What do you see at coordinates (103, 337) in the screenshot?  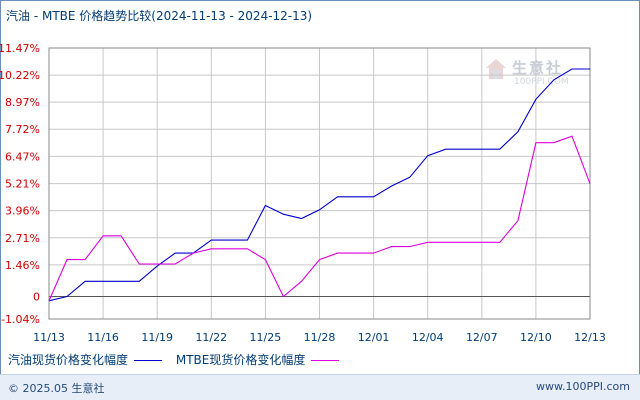 I see `x-tick-label: 11/16` at bounding box center [103, 337].